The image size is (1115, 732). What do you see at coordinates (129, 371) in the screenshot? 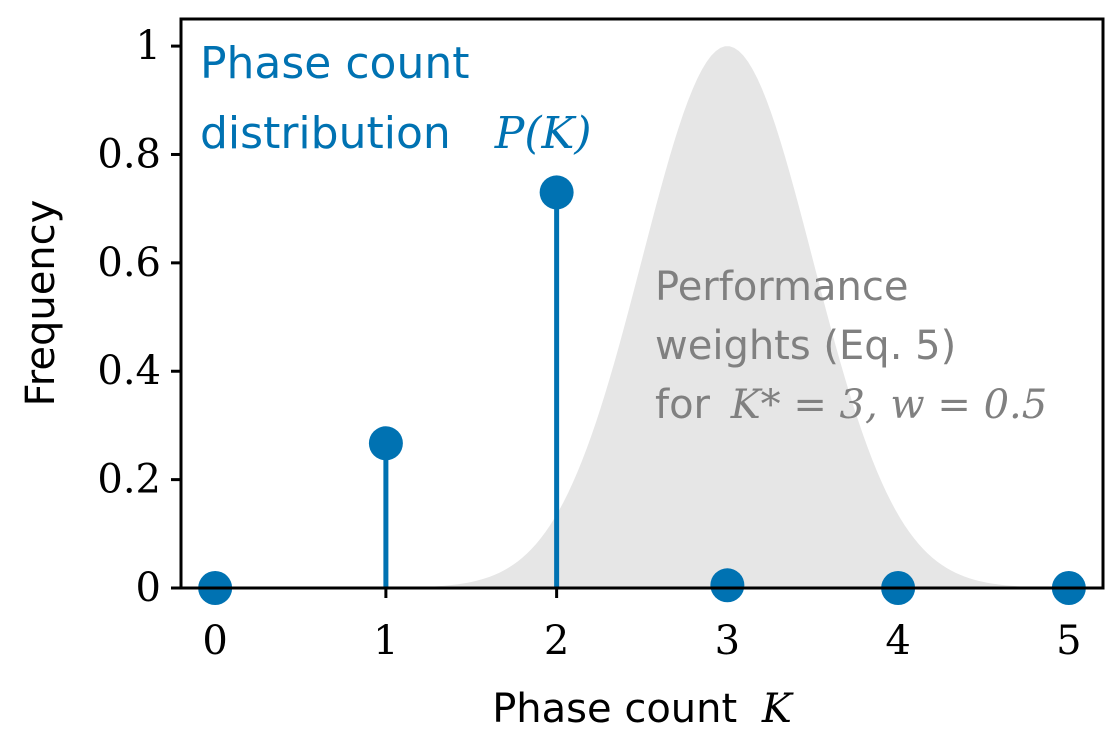
I see `y-tick-label: 0.4` at bounding box center [129, 371].